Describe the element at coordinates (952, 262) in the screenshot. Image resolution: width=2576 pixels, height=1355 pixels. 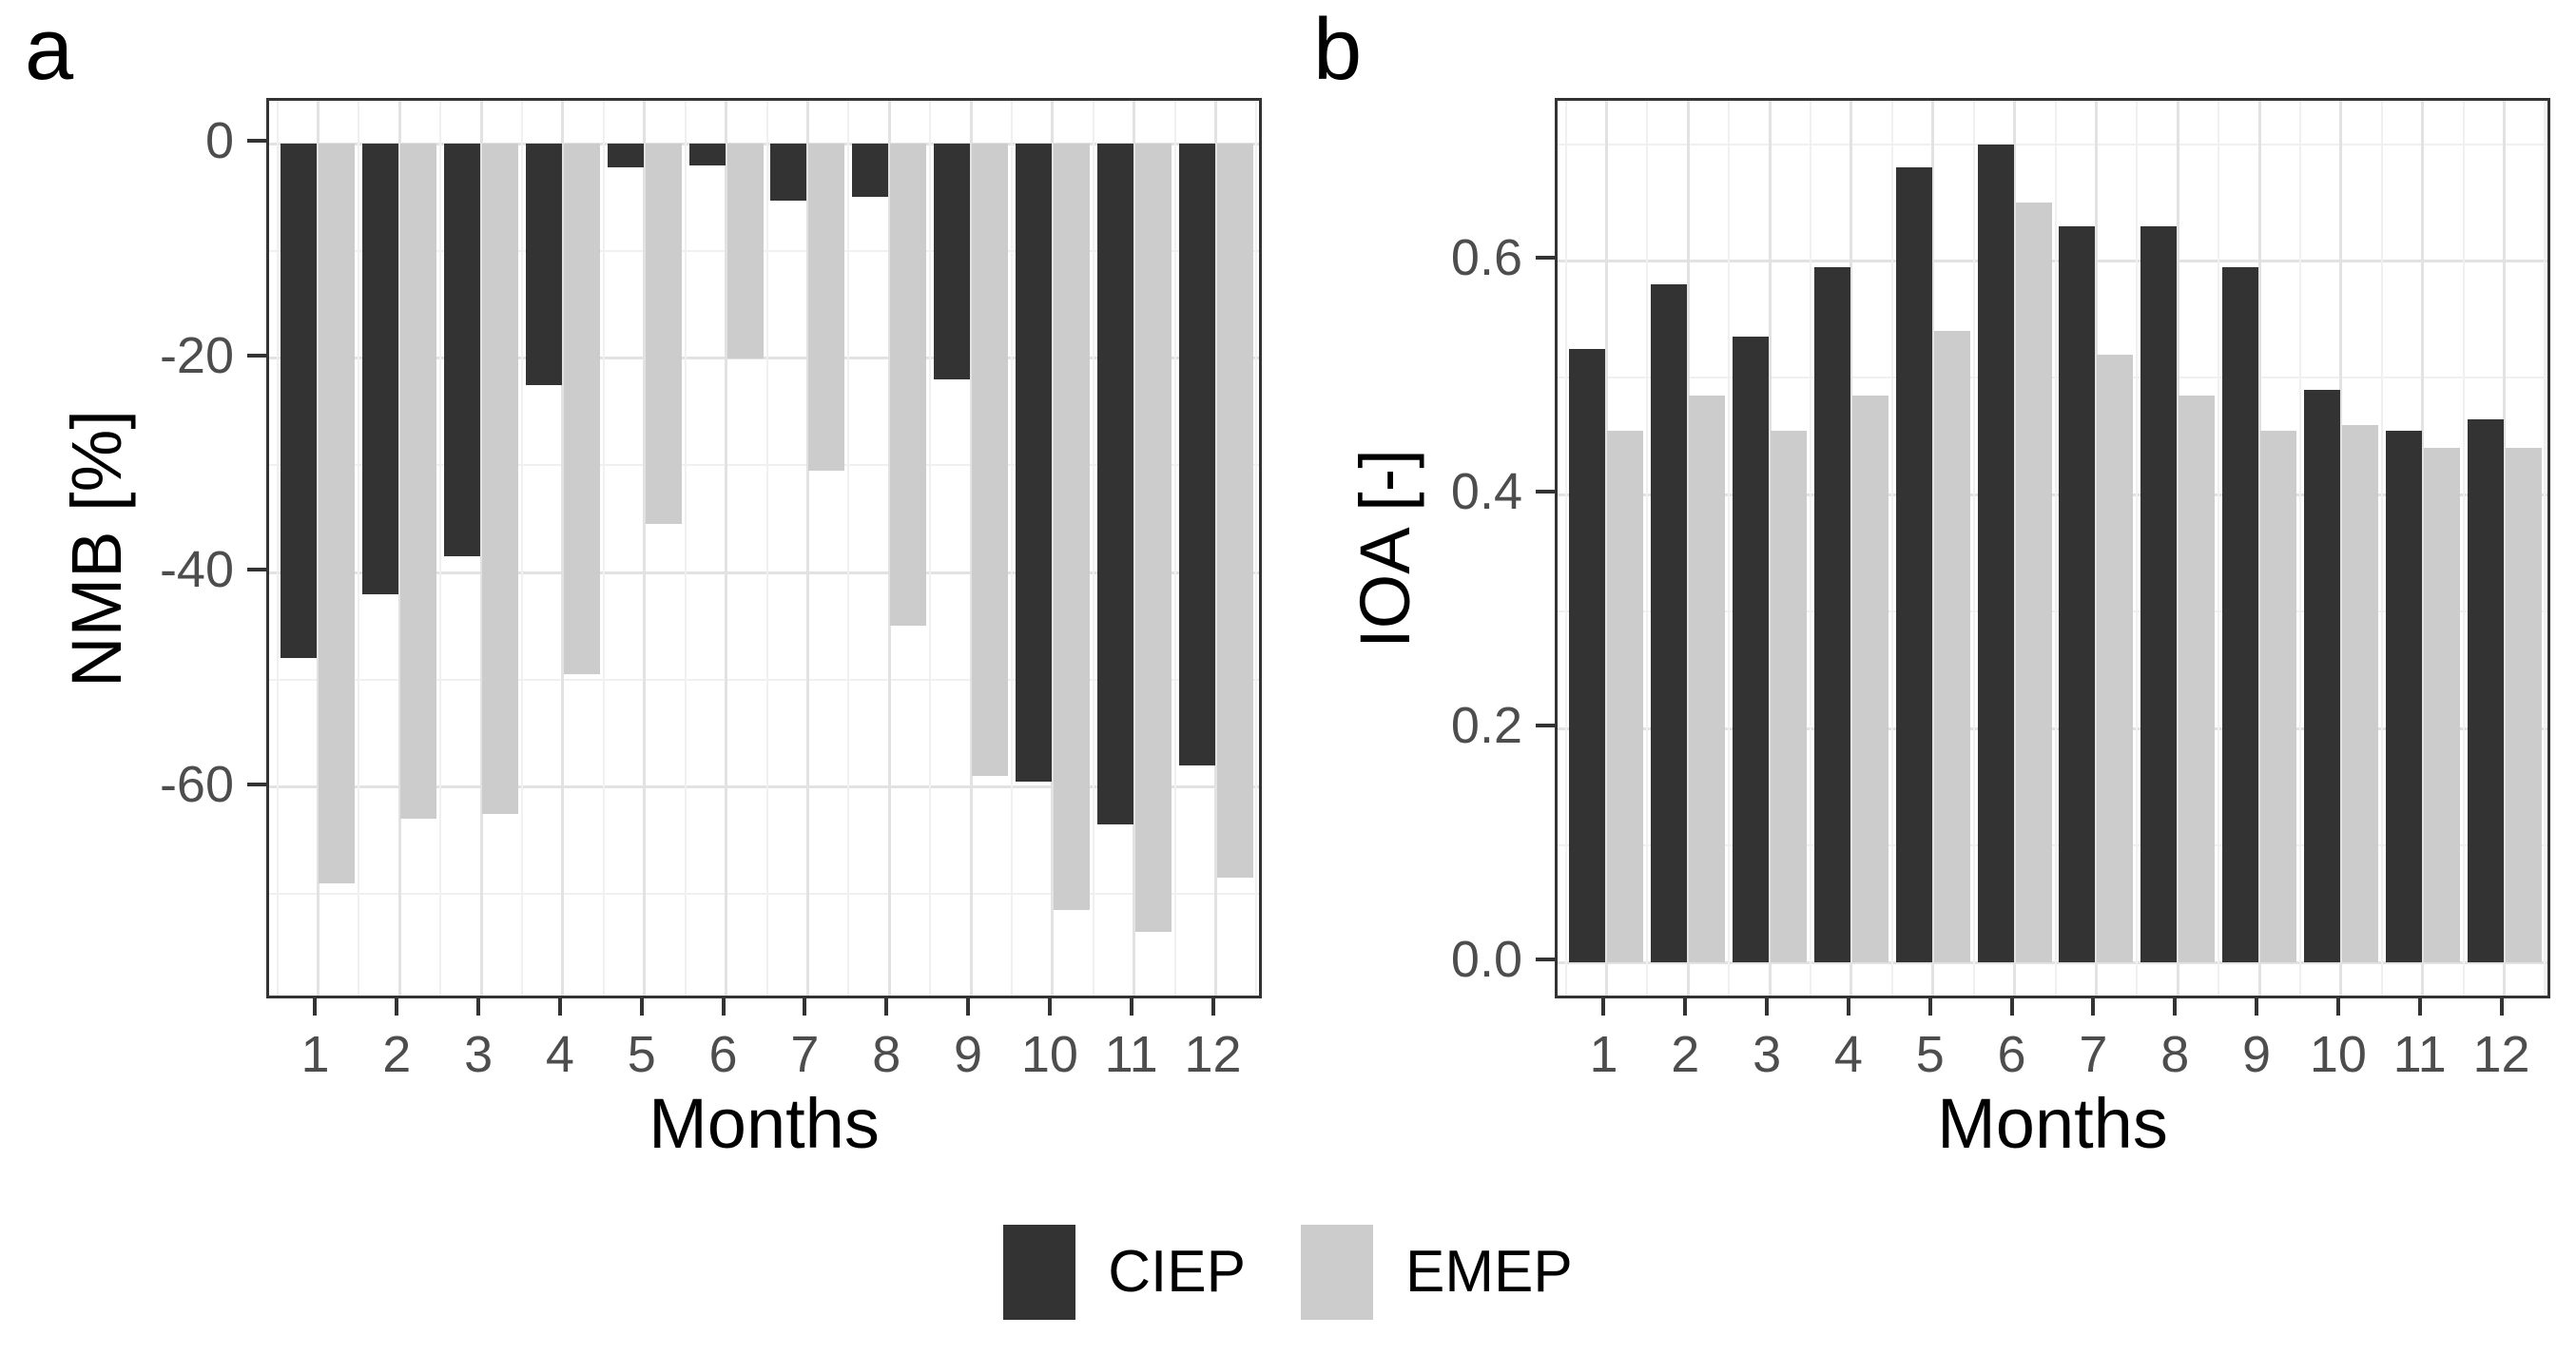
I see `bar-ciep-m9-a` at that location.